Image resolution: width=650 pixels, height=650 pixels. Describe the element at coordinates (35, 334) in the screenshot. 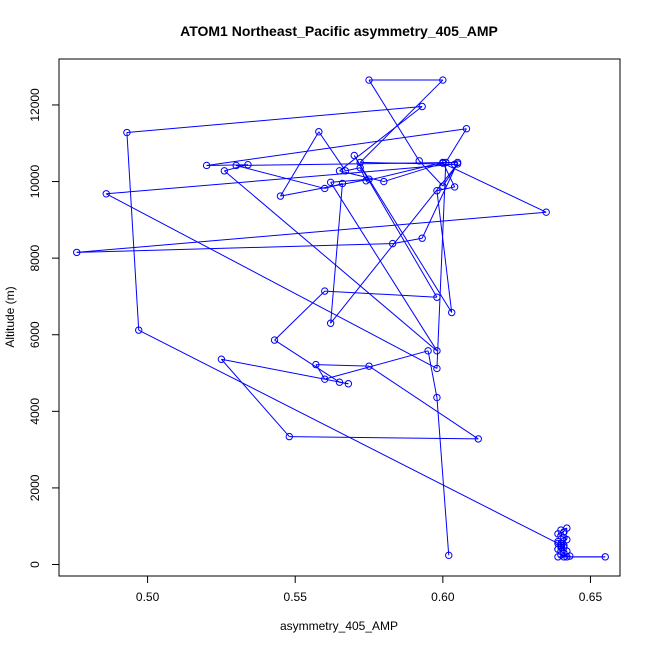

I see `y-tick-label: 6000` at that location.